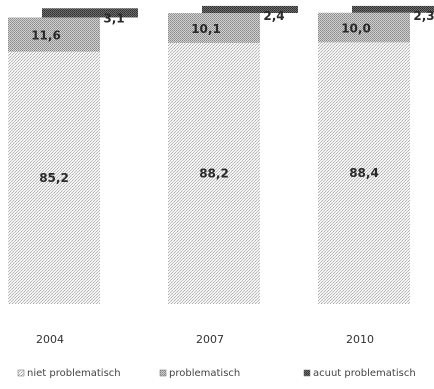  Describe the element at coordinates (204, 373) in the screenshot. I see `legend-label-problematisch: problematisch` at that location.